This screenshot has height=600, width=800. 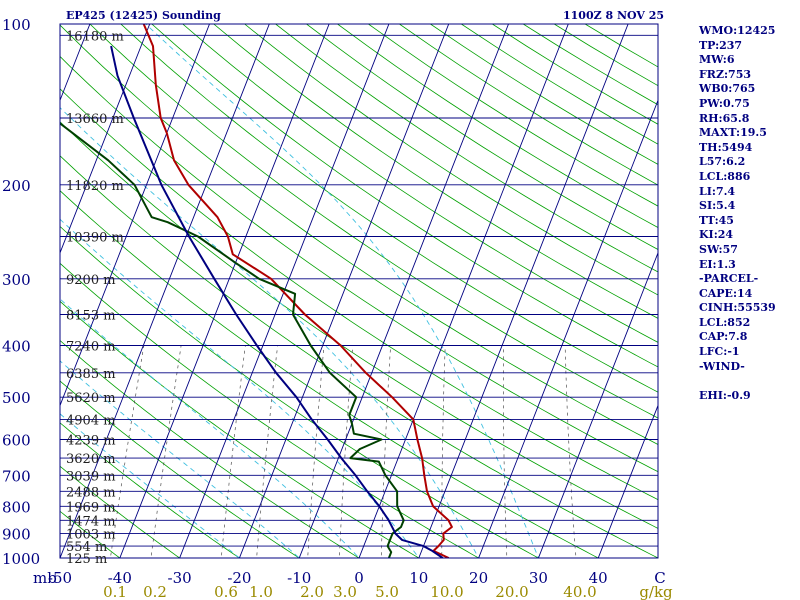 I want to click on temperature-tick-label: -50, so click(x=60, y=578).